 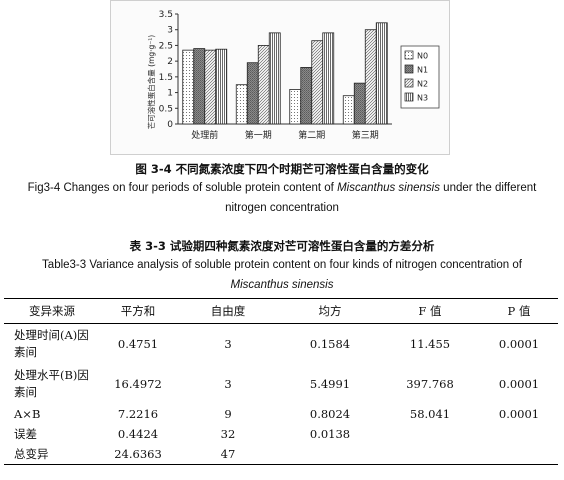 I want to click on cell-ms: 0.0138, so click(x=330, y=434).